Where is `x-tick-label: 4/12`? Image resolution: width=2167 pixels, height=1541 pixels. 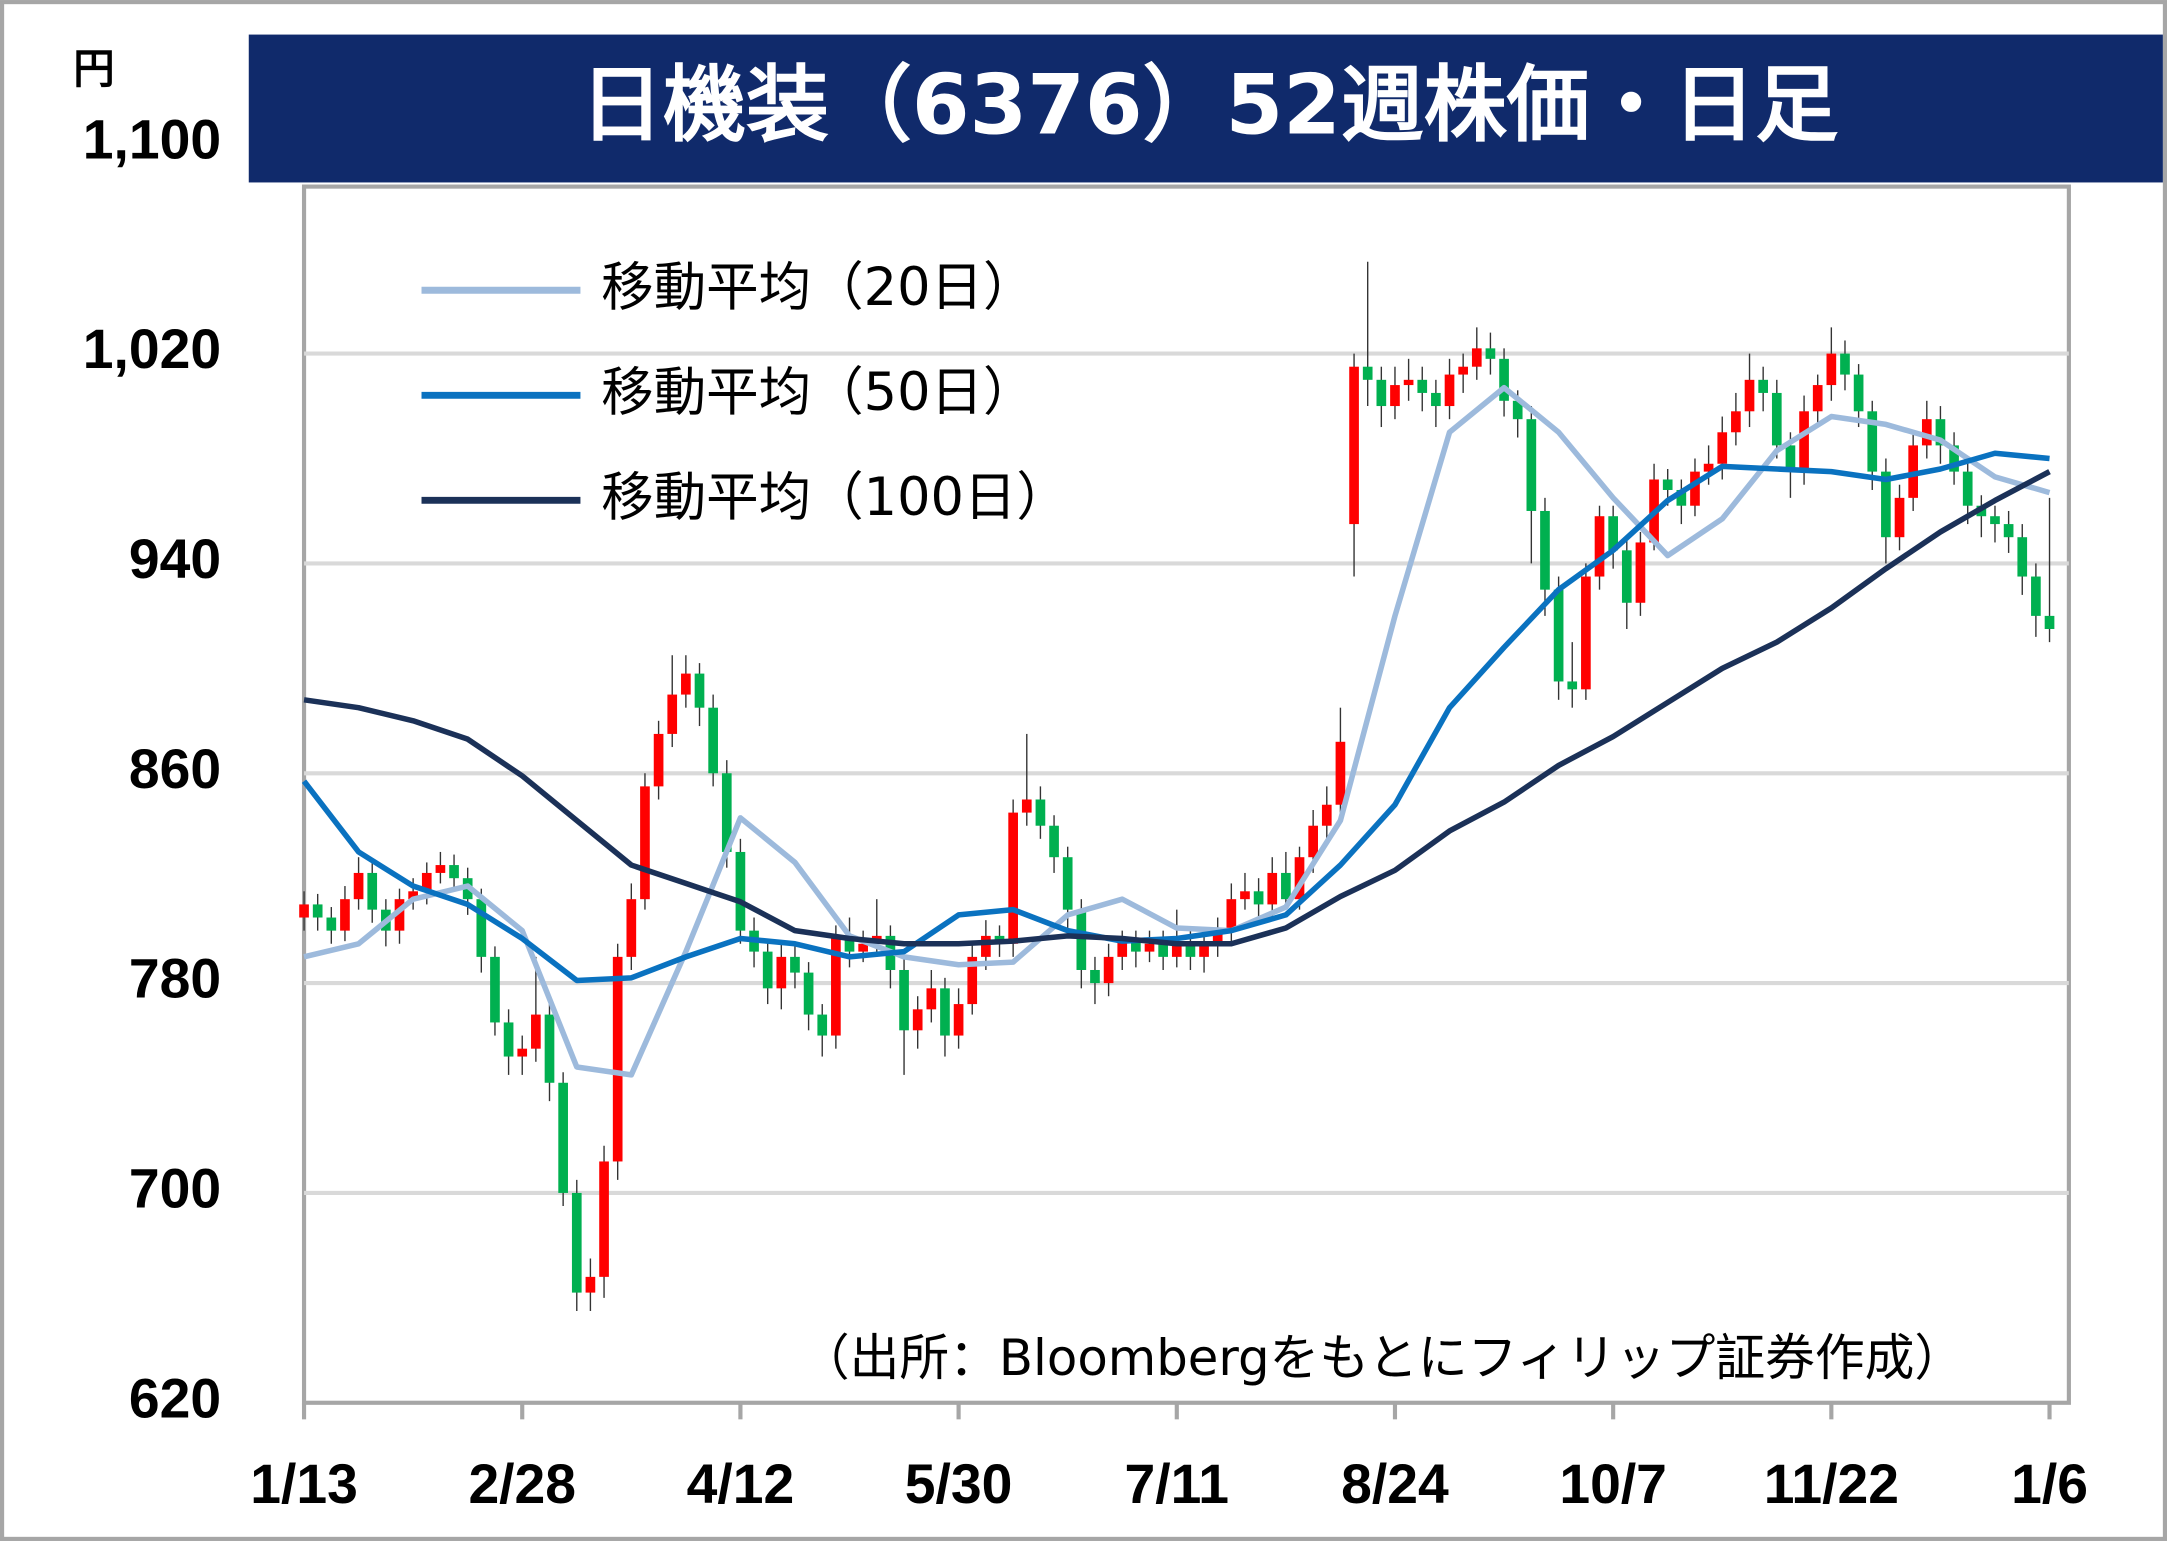 x-tick-label: 4/12 is located at coordinates (741, 1484).